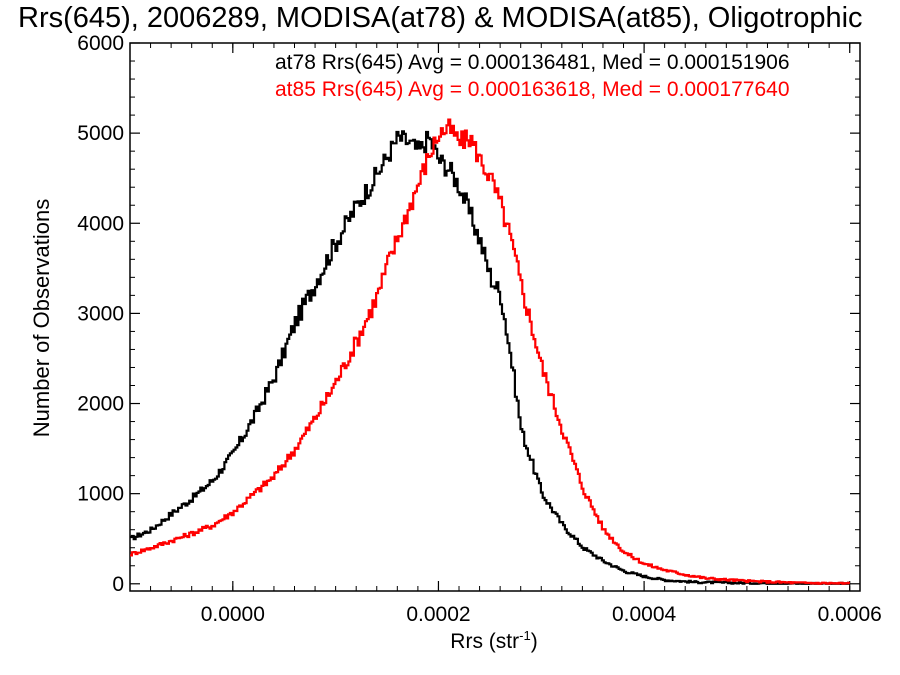 The width and height of the screenshot is (900, 675). What do you see at coordinates (100, 133) in the screenshot?
I see `y-tick-label: 5000` at bounding box center [100, 133].